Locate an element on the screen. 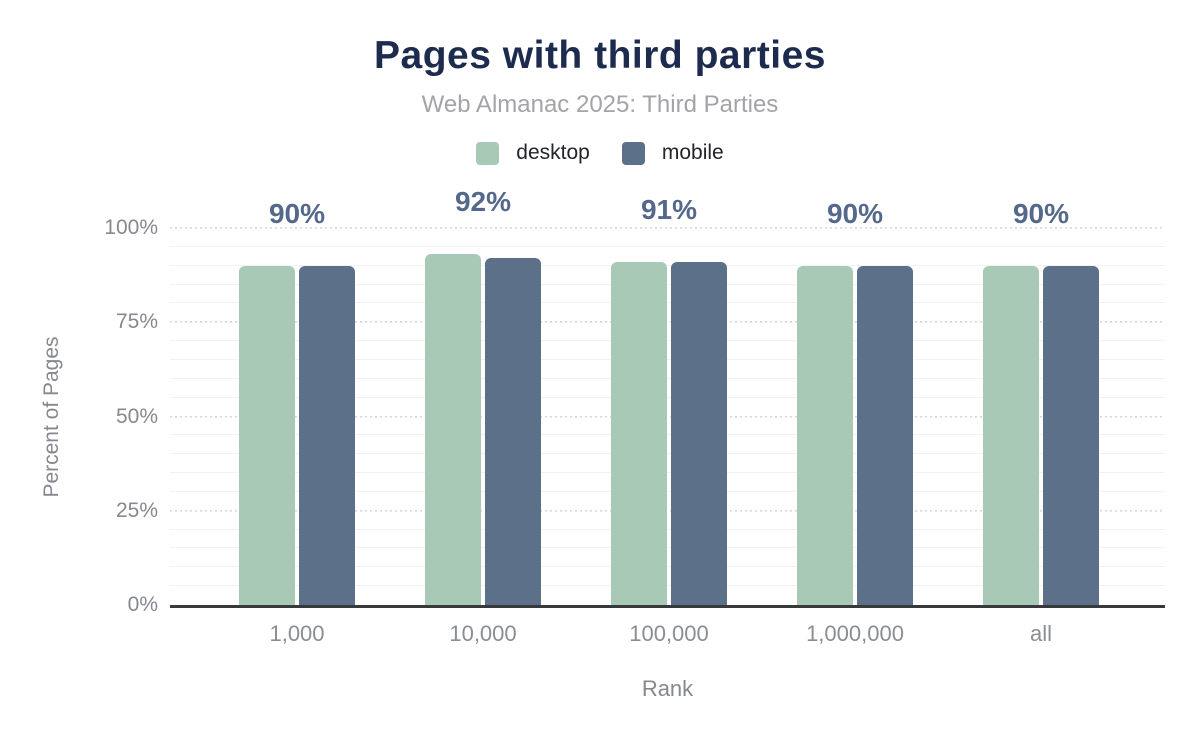 The image size is (1200, 742). x-tick-label: 100,000 is located at coordinates (669, 633).